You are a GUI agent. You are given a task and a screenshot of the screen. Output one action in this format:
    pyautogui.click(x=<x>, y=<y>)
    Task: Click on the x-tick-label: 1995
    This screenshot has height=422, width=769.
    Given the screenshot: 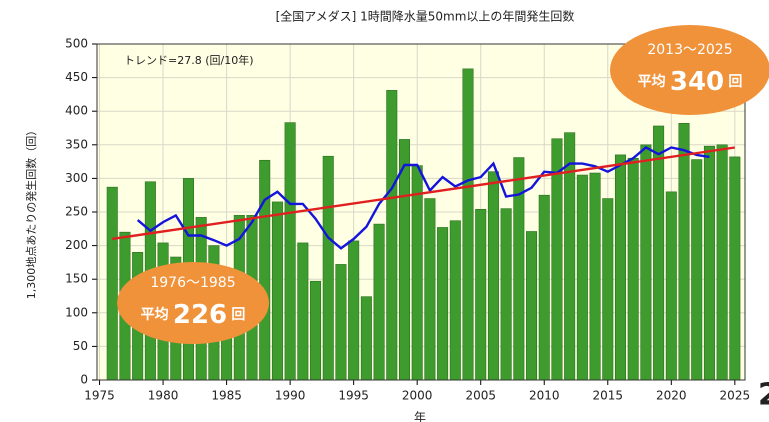 What is the action you would take?
    pyautogui.click(x=353, y=396)
    